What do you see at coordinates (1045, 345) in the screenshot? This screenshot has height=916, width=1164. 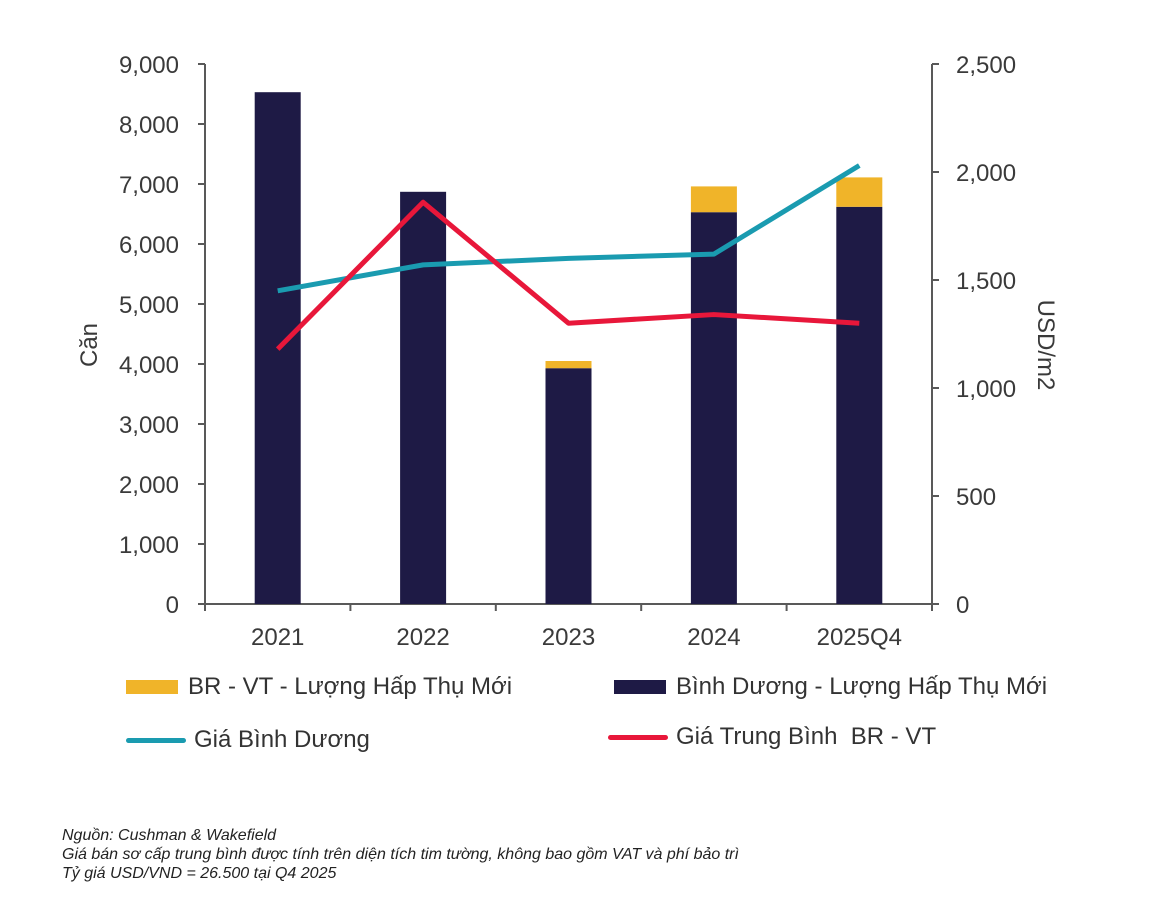 I see `y2-axis-title: USD/m2` at bounding box center [1045, 345].